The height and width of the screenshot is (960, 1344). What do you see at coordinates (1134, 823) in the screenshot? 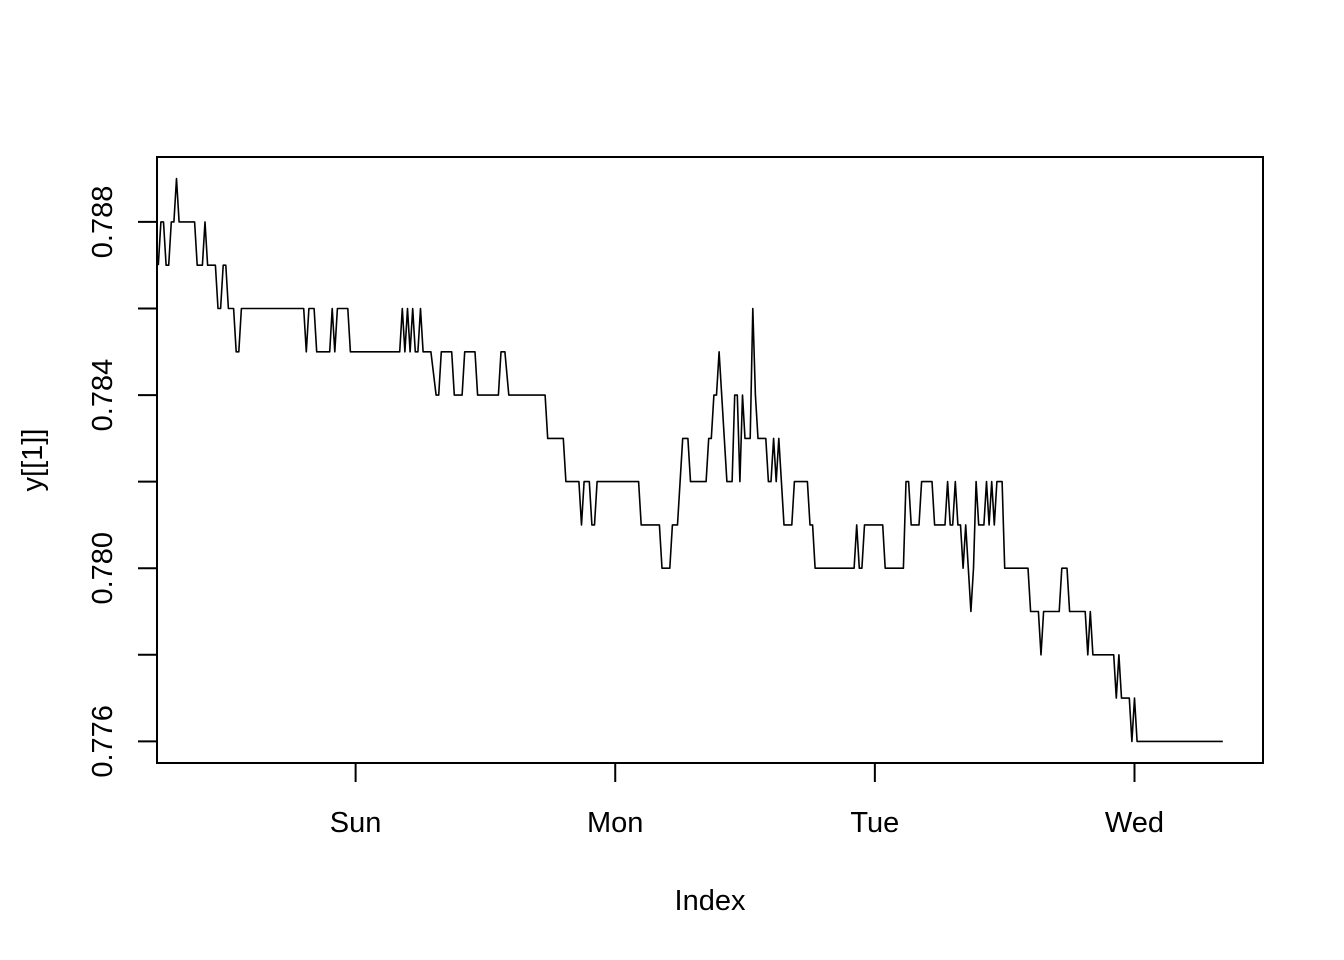
I see `x-tick-label: Wed` at bounding box center [1134, 823].